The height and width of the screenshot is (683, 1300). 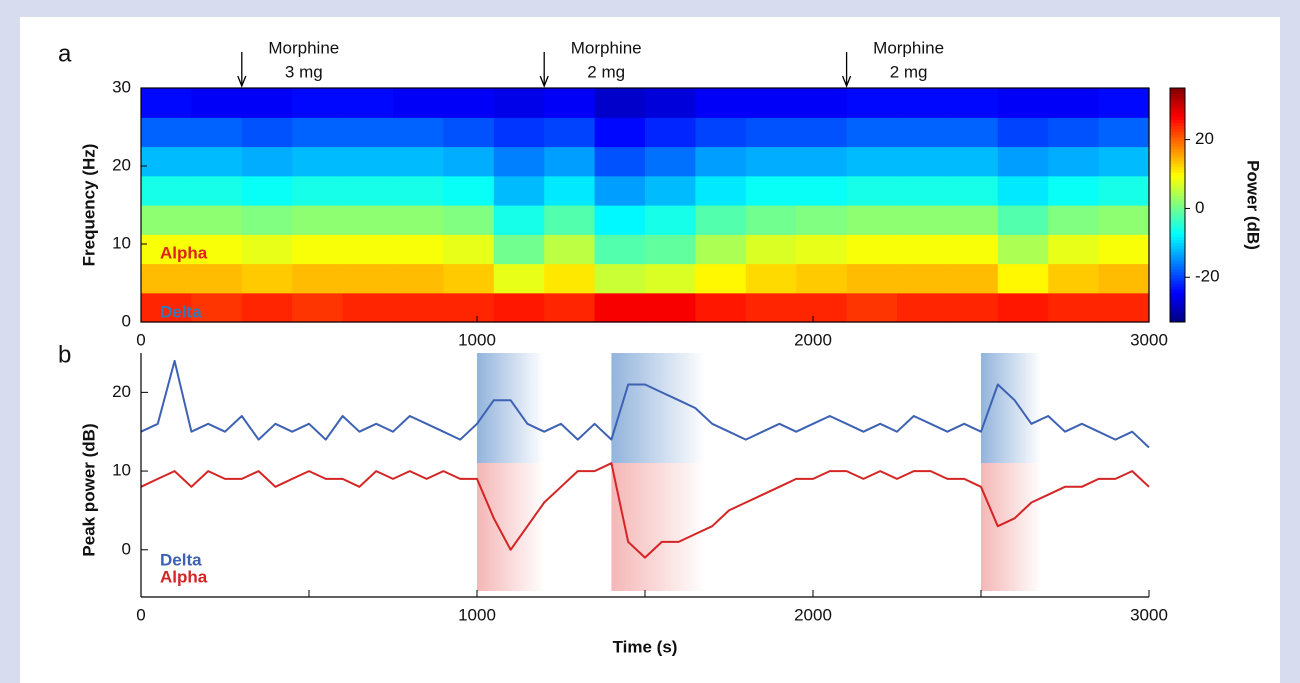 What do you see at coordinates (645, 646) in the screenshot?
I see `x-axis-label: Time (s)` at bounding box center [645, 646].